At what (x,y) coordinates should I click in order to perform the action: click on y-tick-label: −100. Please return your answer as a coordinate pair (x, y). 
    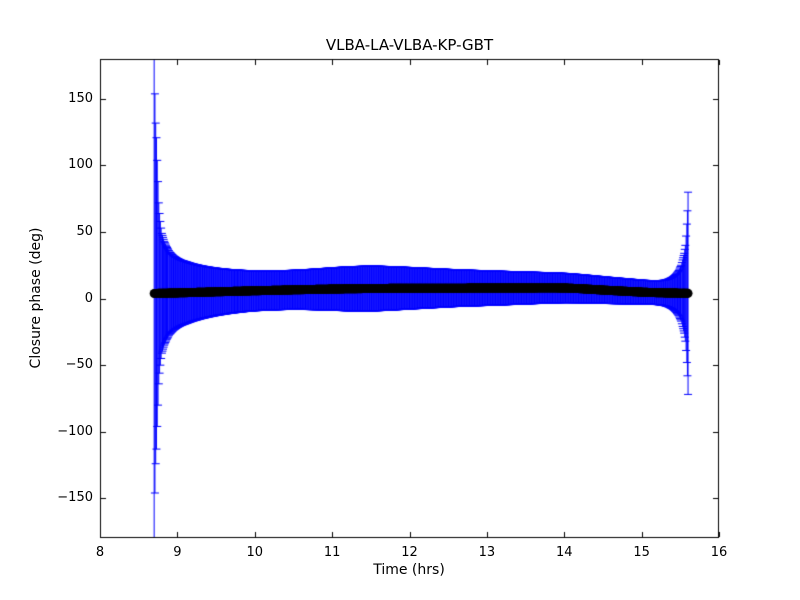
    Looking at the image, I should click on (75, 431).